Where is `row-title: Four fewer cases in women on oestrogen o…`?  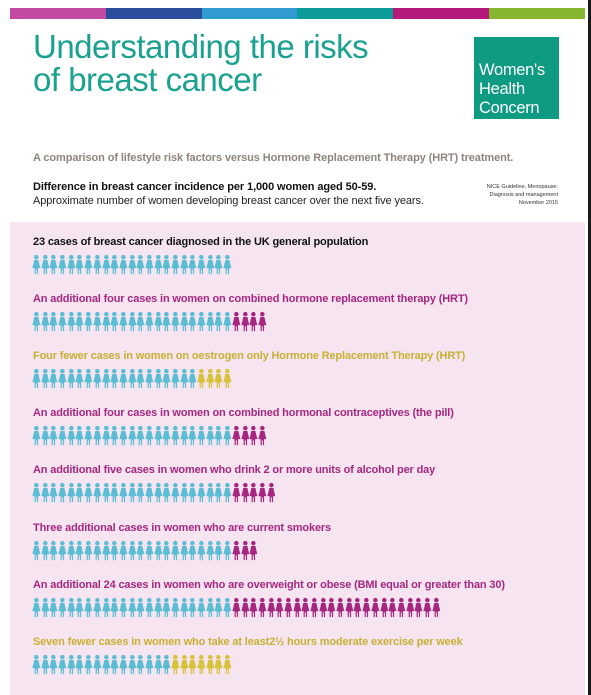
row-title: Four fewer cases in women on oestrogen o… is located at coordinates (249, 356).